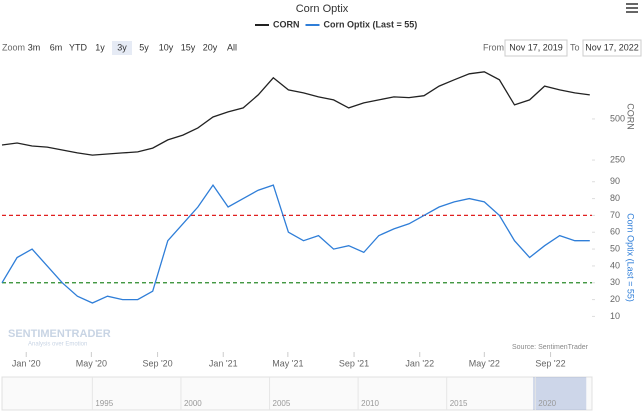  Describe the element at coordinates (615, 316) in the screenshot. I see `y-tick-label: 10` at that location.